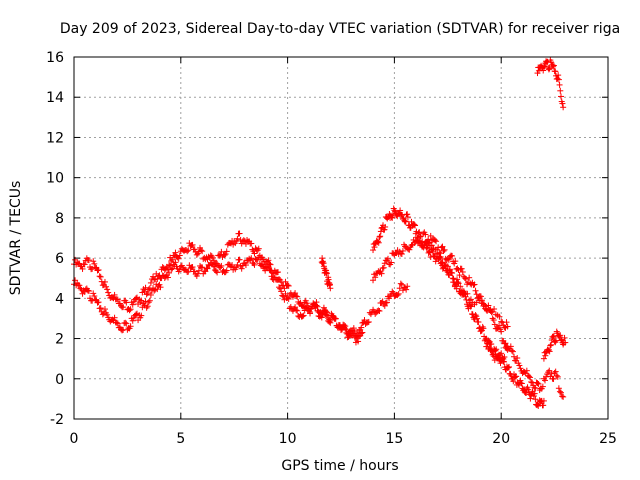 This screenshot has height=480, width=640. I want to click on y-tick-label: -2, so click(57, 420).